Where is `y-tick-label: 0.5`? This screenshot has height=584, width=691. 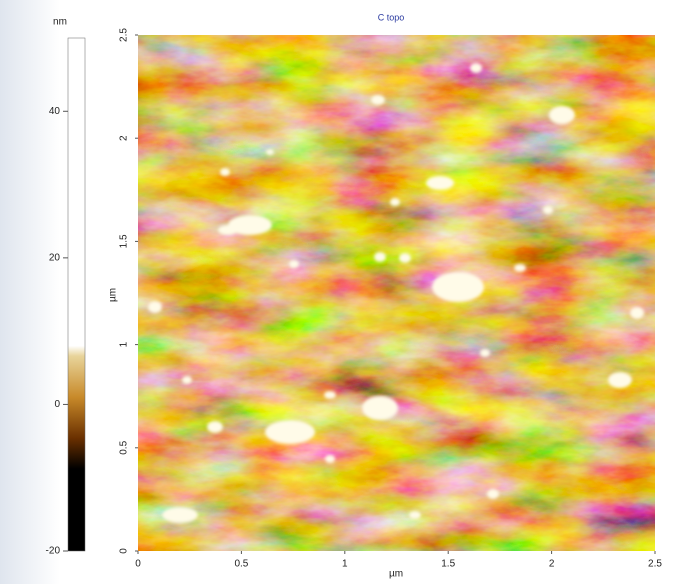 y-tick-label: 0.5 is located at coordinates (124, 447).